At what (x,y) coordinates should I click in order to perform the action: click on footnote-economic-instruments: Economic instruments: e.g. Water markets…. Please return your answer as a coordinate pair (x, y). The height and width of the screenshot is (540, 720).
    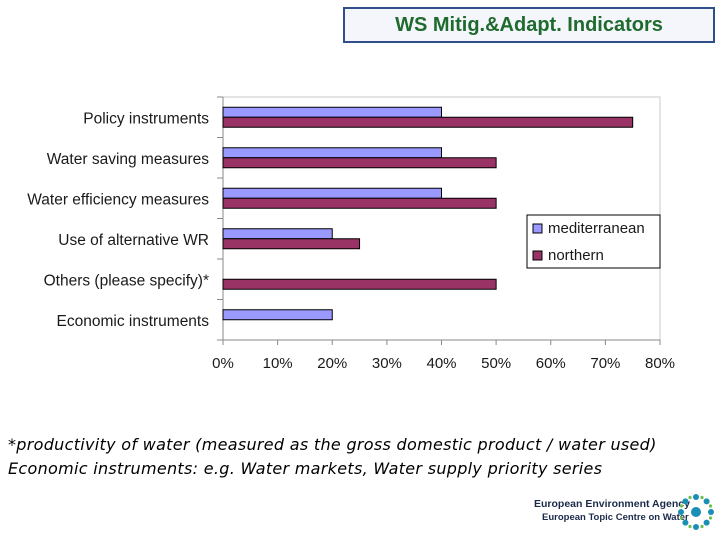
    Looking at the image, I should click on (305, 468).